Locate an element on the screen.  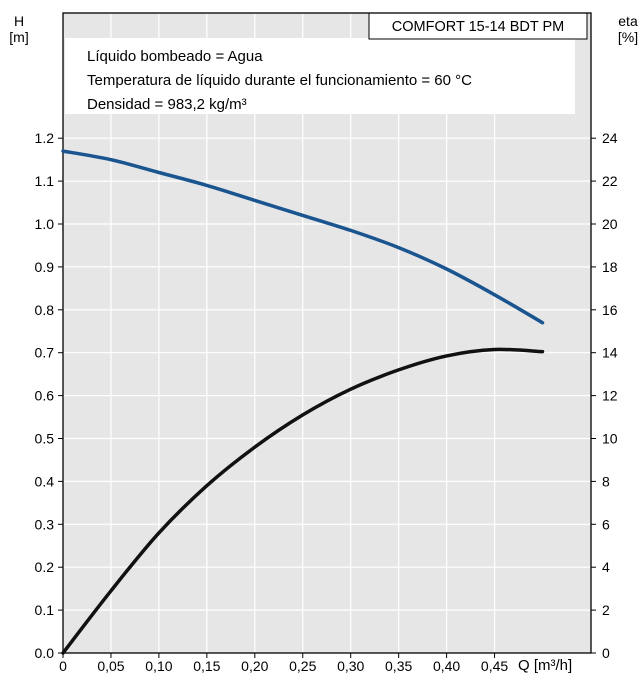
model-label-box is located at coordinates (478, 26).